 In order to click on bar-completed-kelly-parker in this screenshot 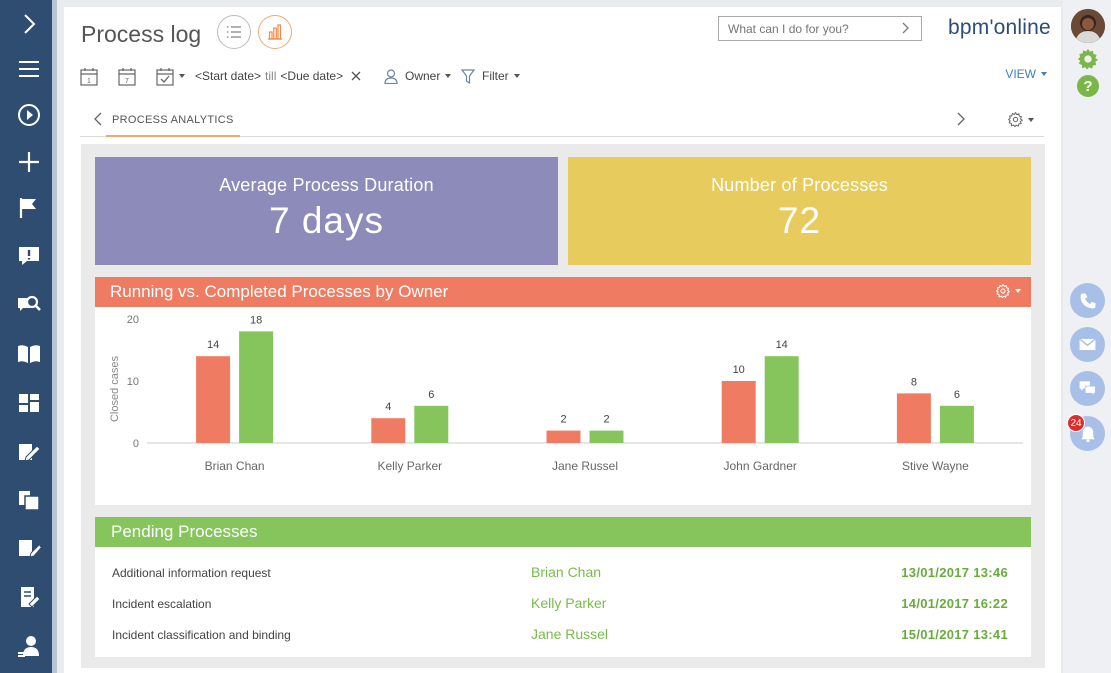, I will do `click(431, 424)`.